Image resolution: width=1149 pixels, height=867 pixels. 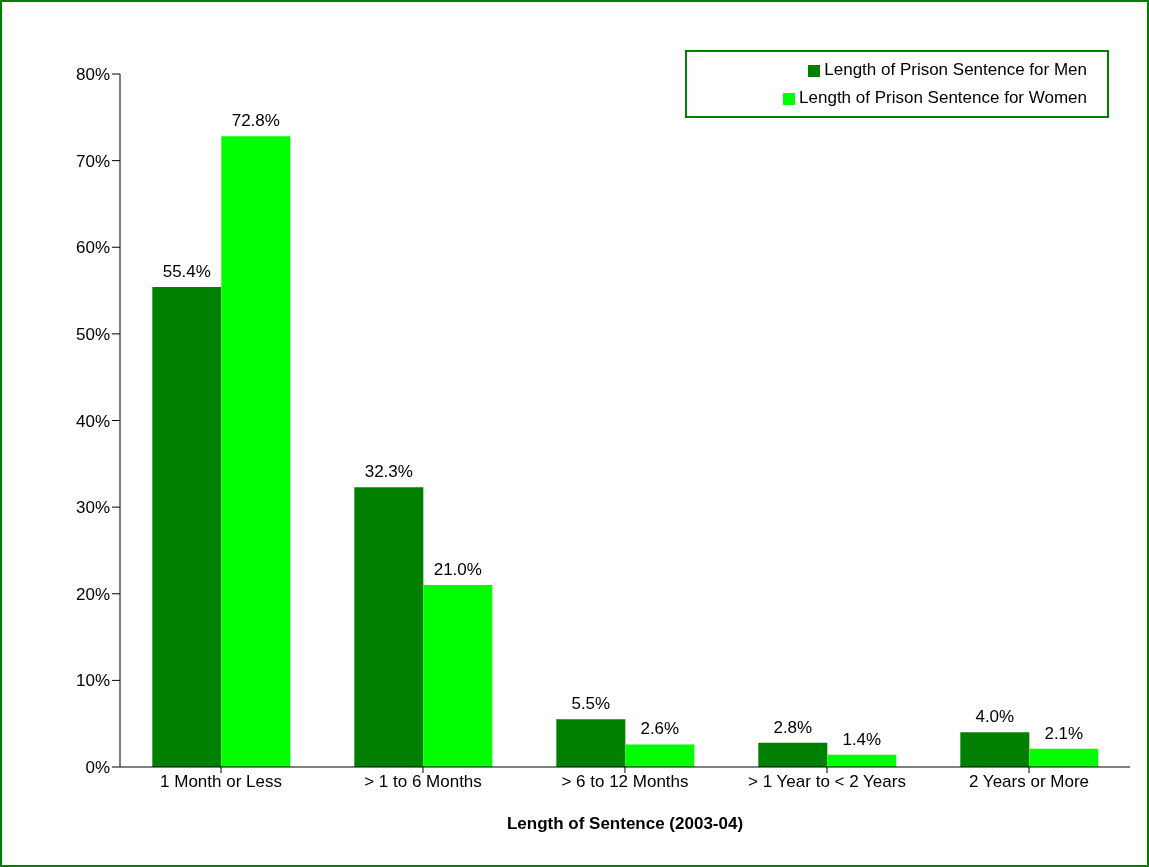 I want to click on y-tick-label: 20%, so click(x=92, y=594).